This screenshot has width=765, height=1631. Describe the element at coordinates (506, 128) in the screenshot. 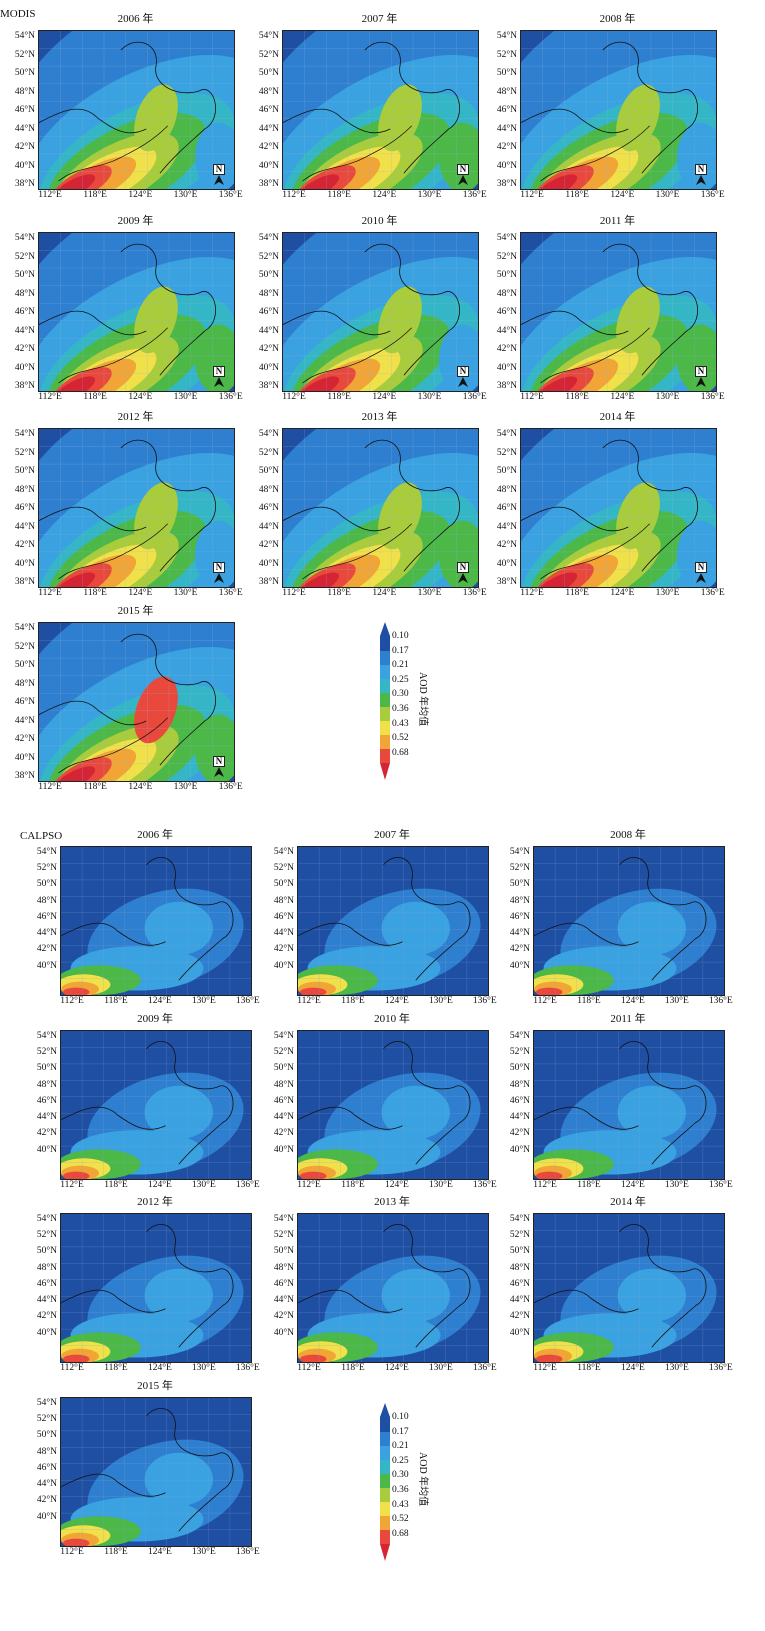

I see `modis-lat-tick: 44°N` at that location.